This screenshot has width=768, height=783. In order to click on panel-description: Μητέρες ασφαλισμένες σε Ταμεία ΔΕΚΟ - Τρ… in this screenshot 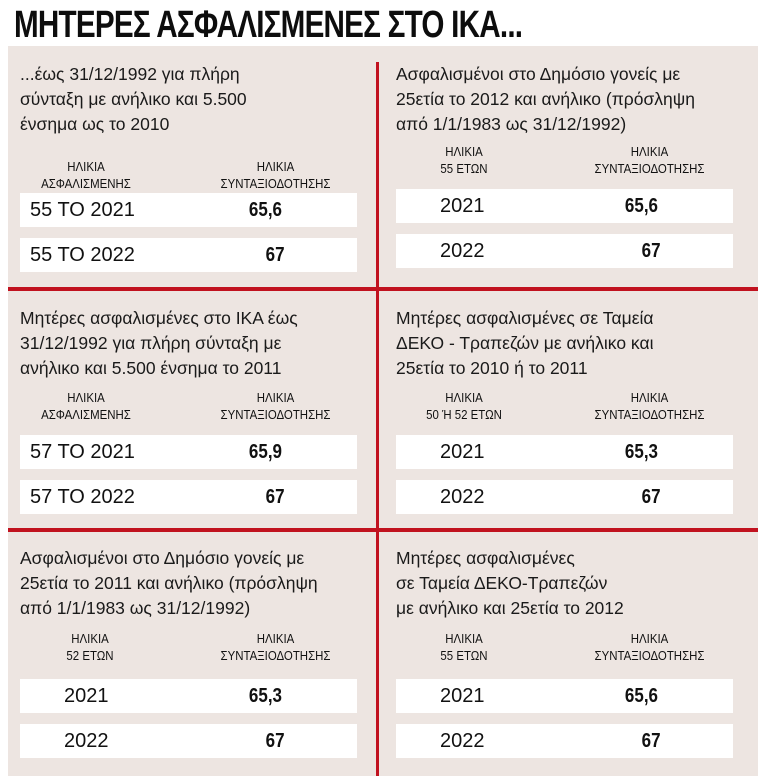, I will do `click(525, 343)`.